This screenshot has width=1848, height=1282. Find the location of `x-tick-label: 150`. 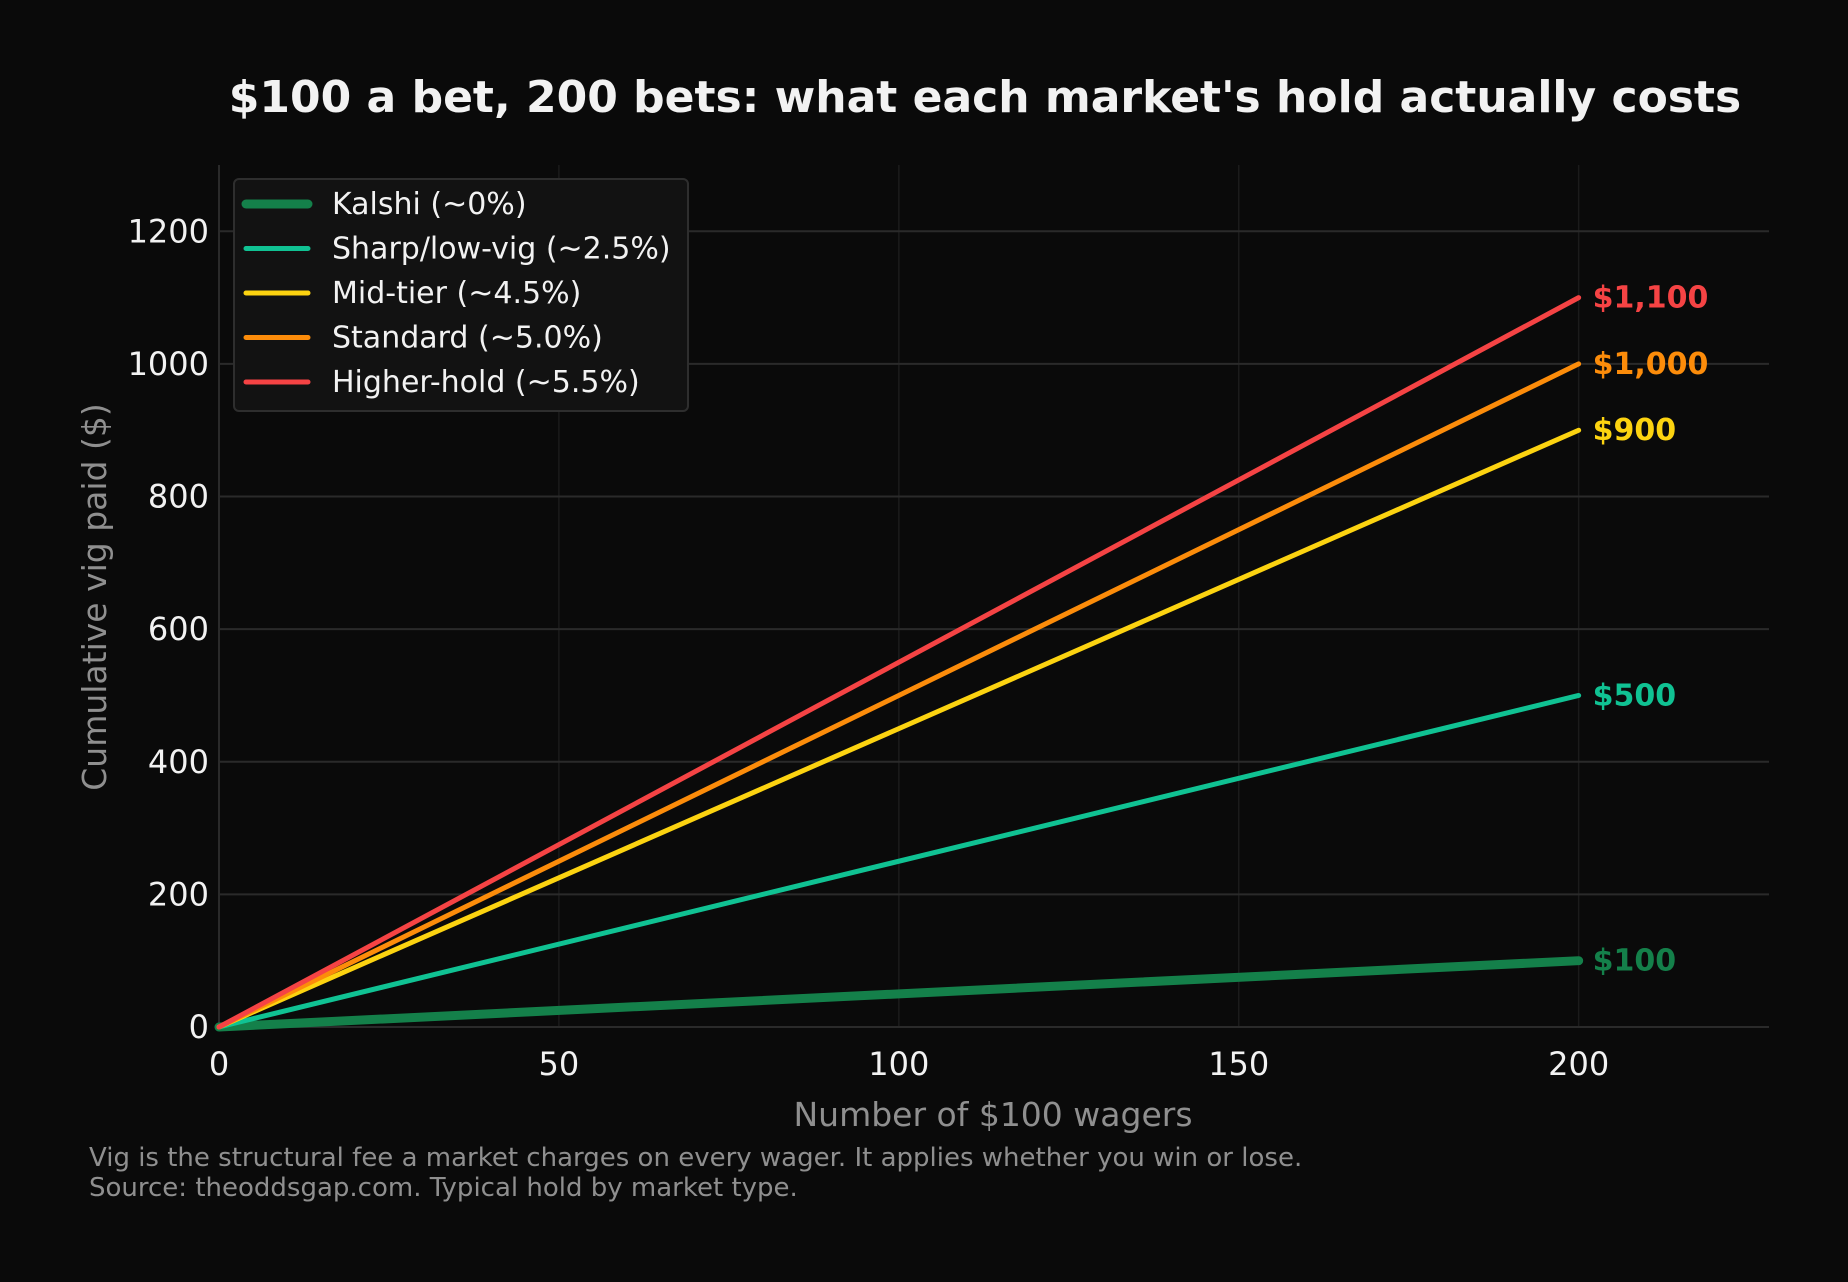

x-tick-label: 150 is located at coordinates (1238, 1064).